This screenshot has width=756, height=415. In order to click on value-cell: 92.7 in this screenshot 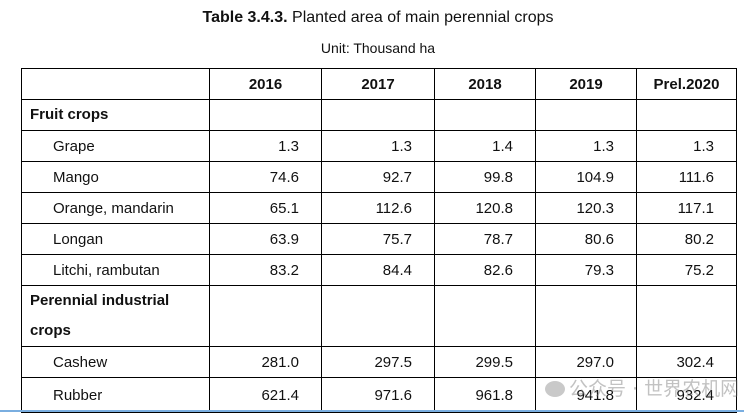, I will do `click(378, 177)`.